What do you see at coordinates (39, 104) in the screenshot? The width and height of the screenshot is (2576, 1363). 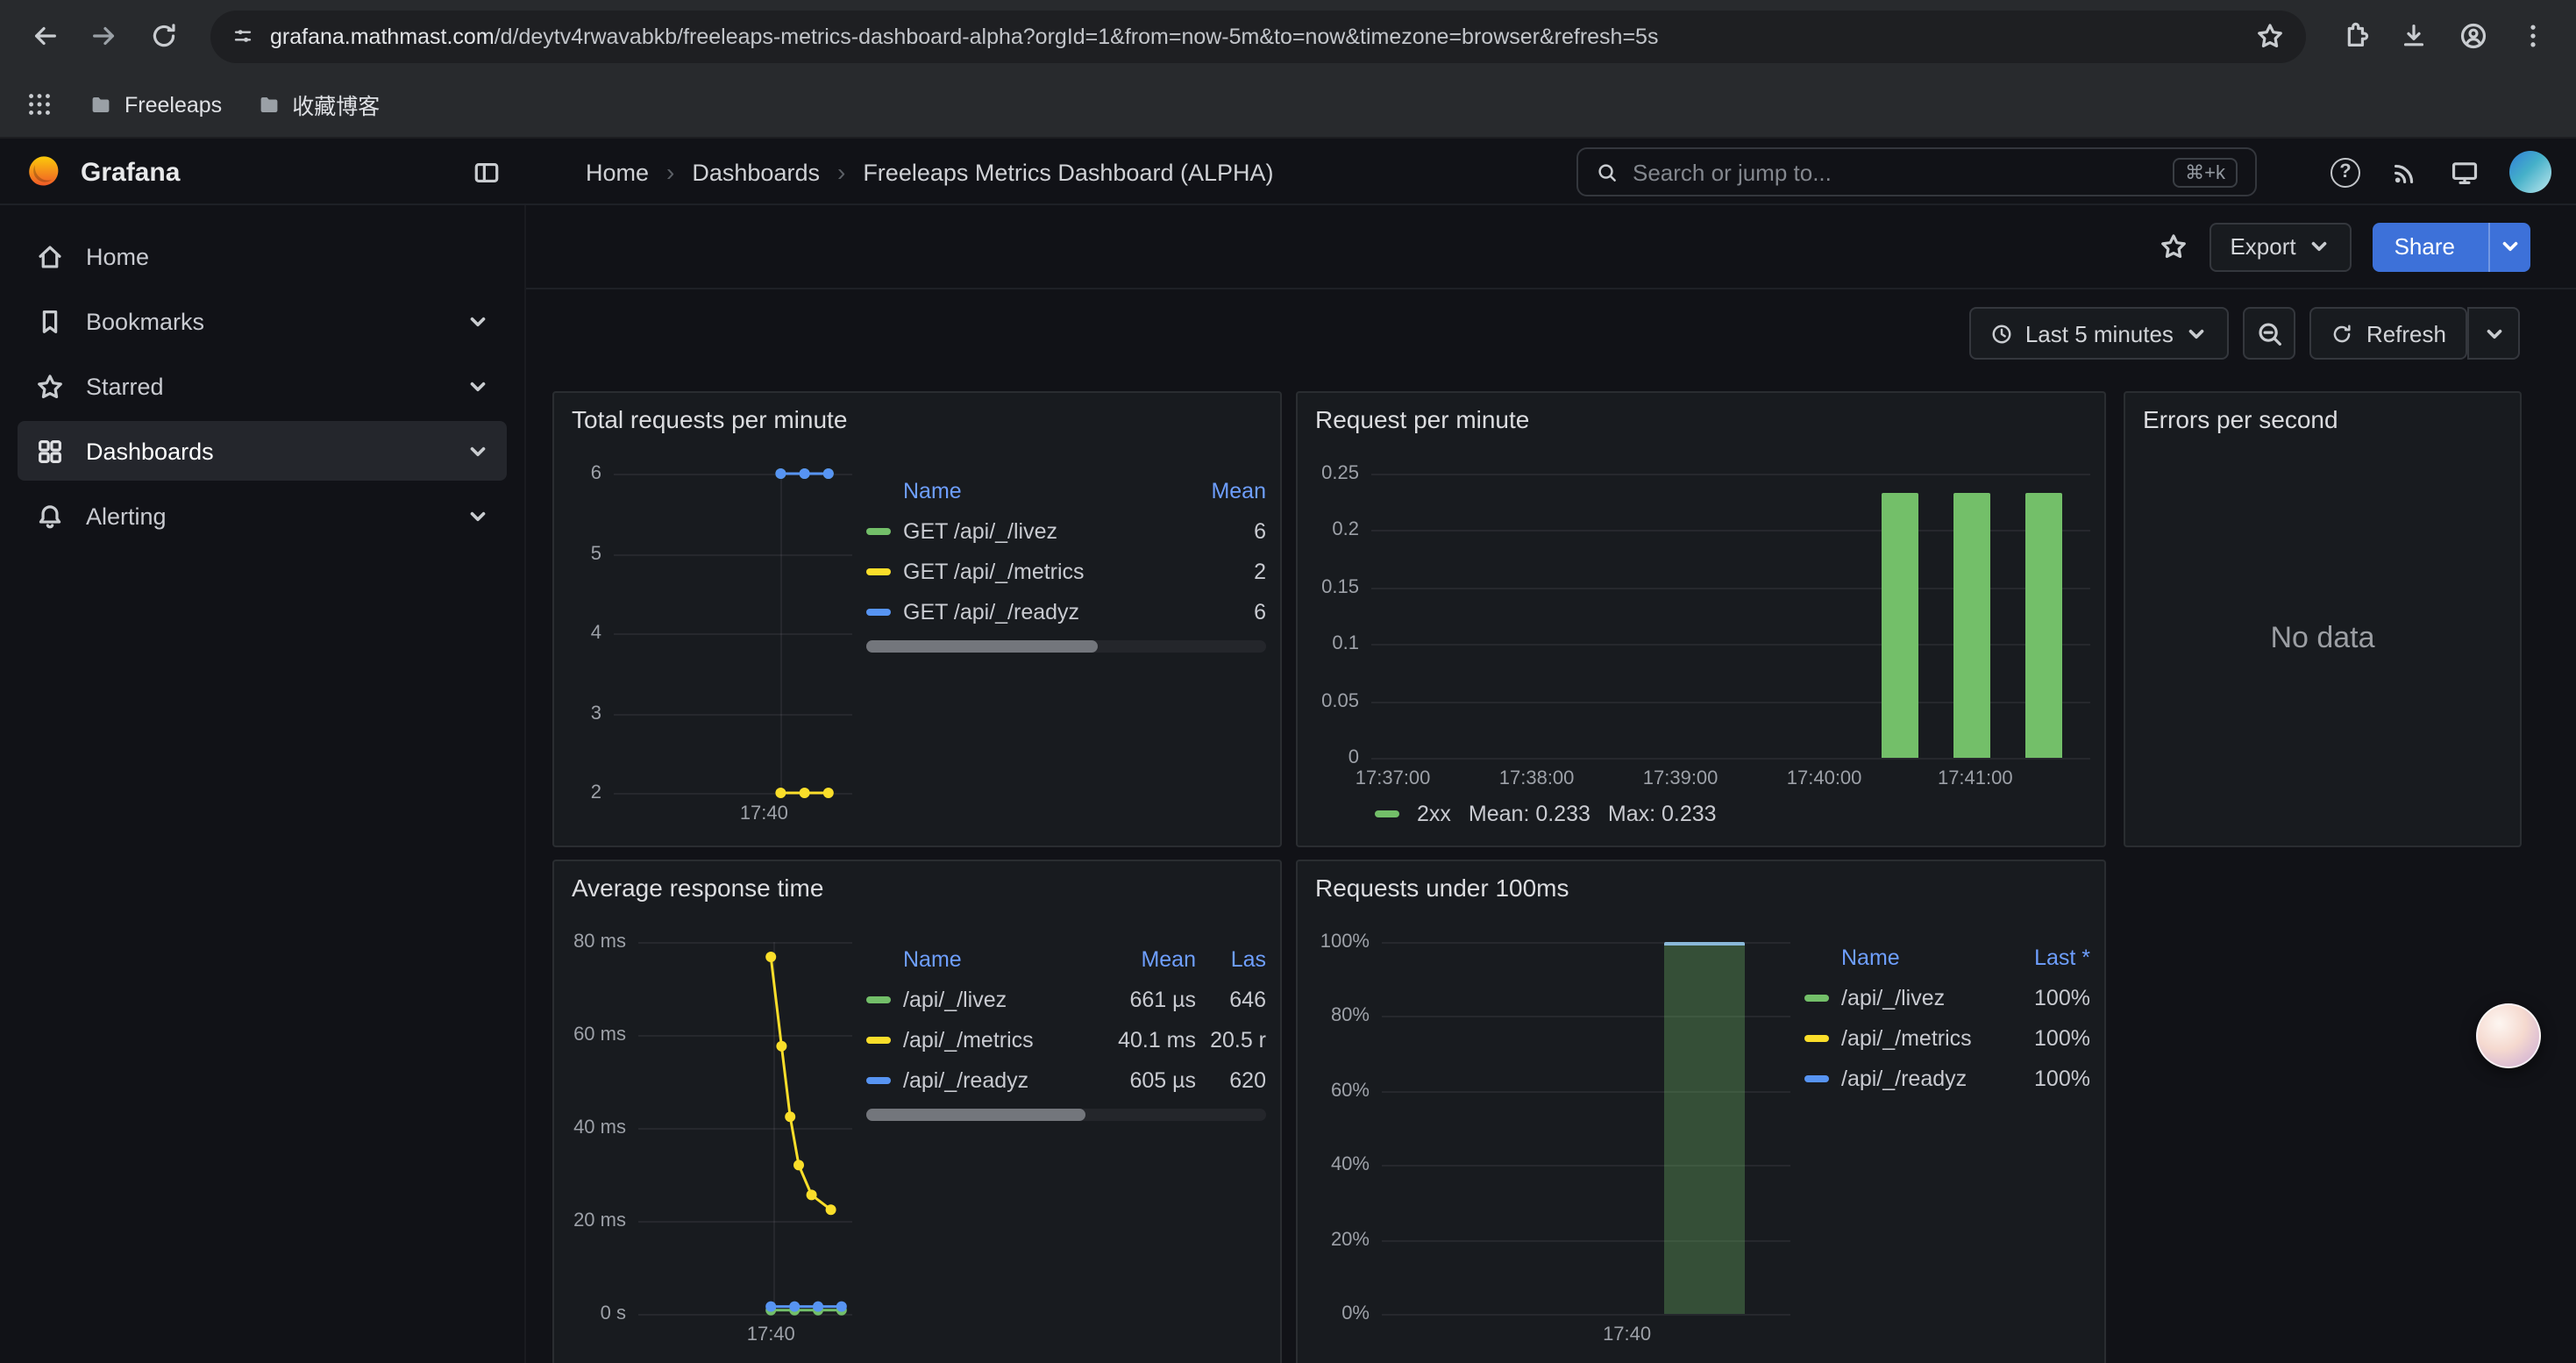 I see `apps-grid-icon` at bounding box center [39, 104].